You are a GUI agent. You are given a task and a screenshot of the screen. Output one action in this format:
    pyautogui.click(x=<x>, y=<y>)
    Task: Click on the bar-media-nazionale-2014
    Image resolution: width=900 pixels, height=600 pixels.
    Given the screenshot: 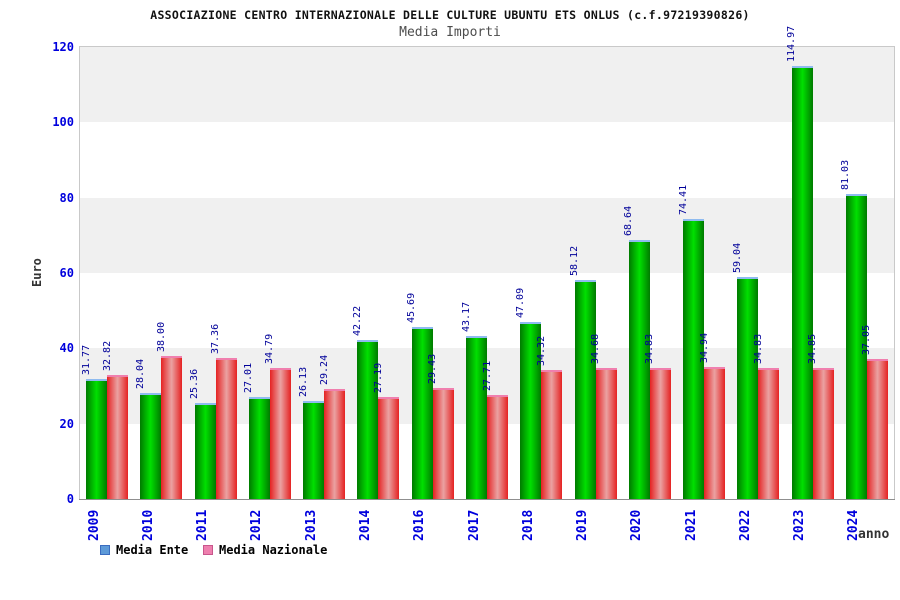 What is the action you would take?
    pyautogui.click(x=389, y=447)
    